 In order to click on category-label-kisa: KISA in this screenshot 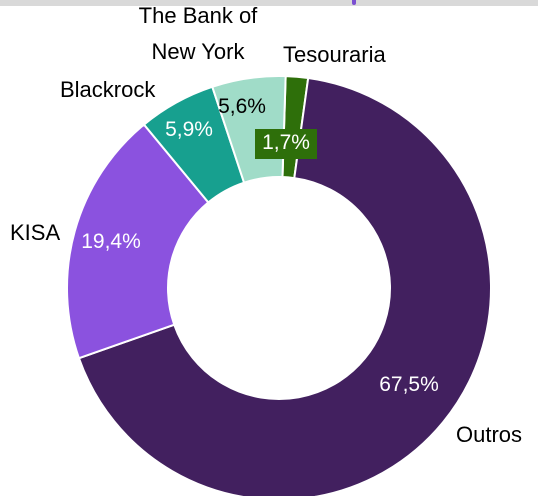, I will do `click(35, 232)`.